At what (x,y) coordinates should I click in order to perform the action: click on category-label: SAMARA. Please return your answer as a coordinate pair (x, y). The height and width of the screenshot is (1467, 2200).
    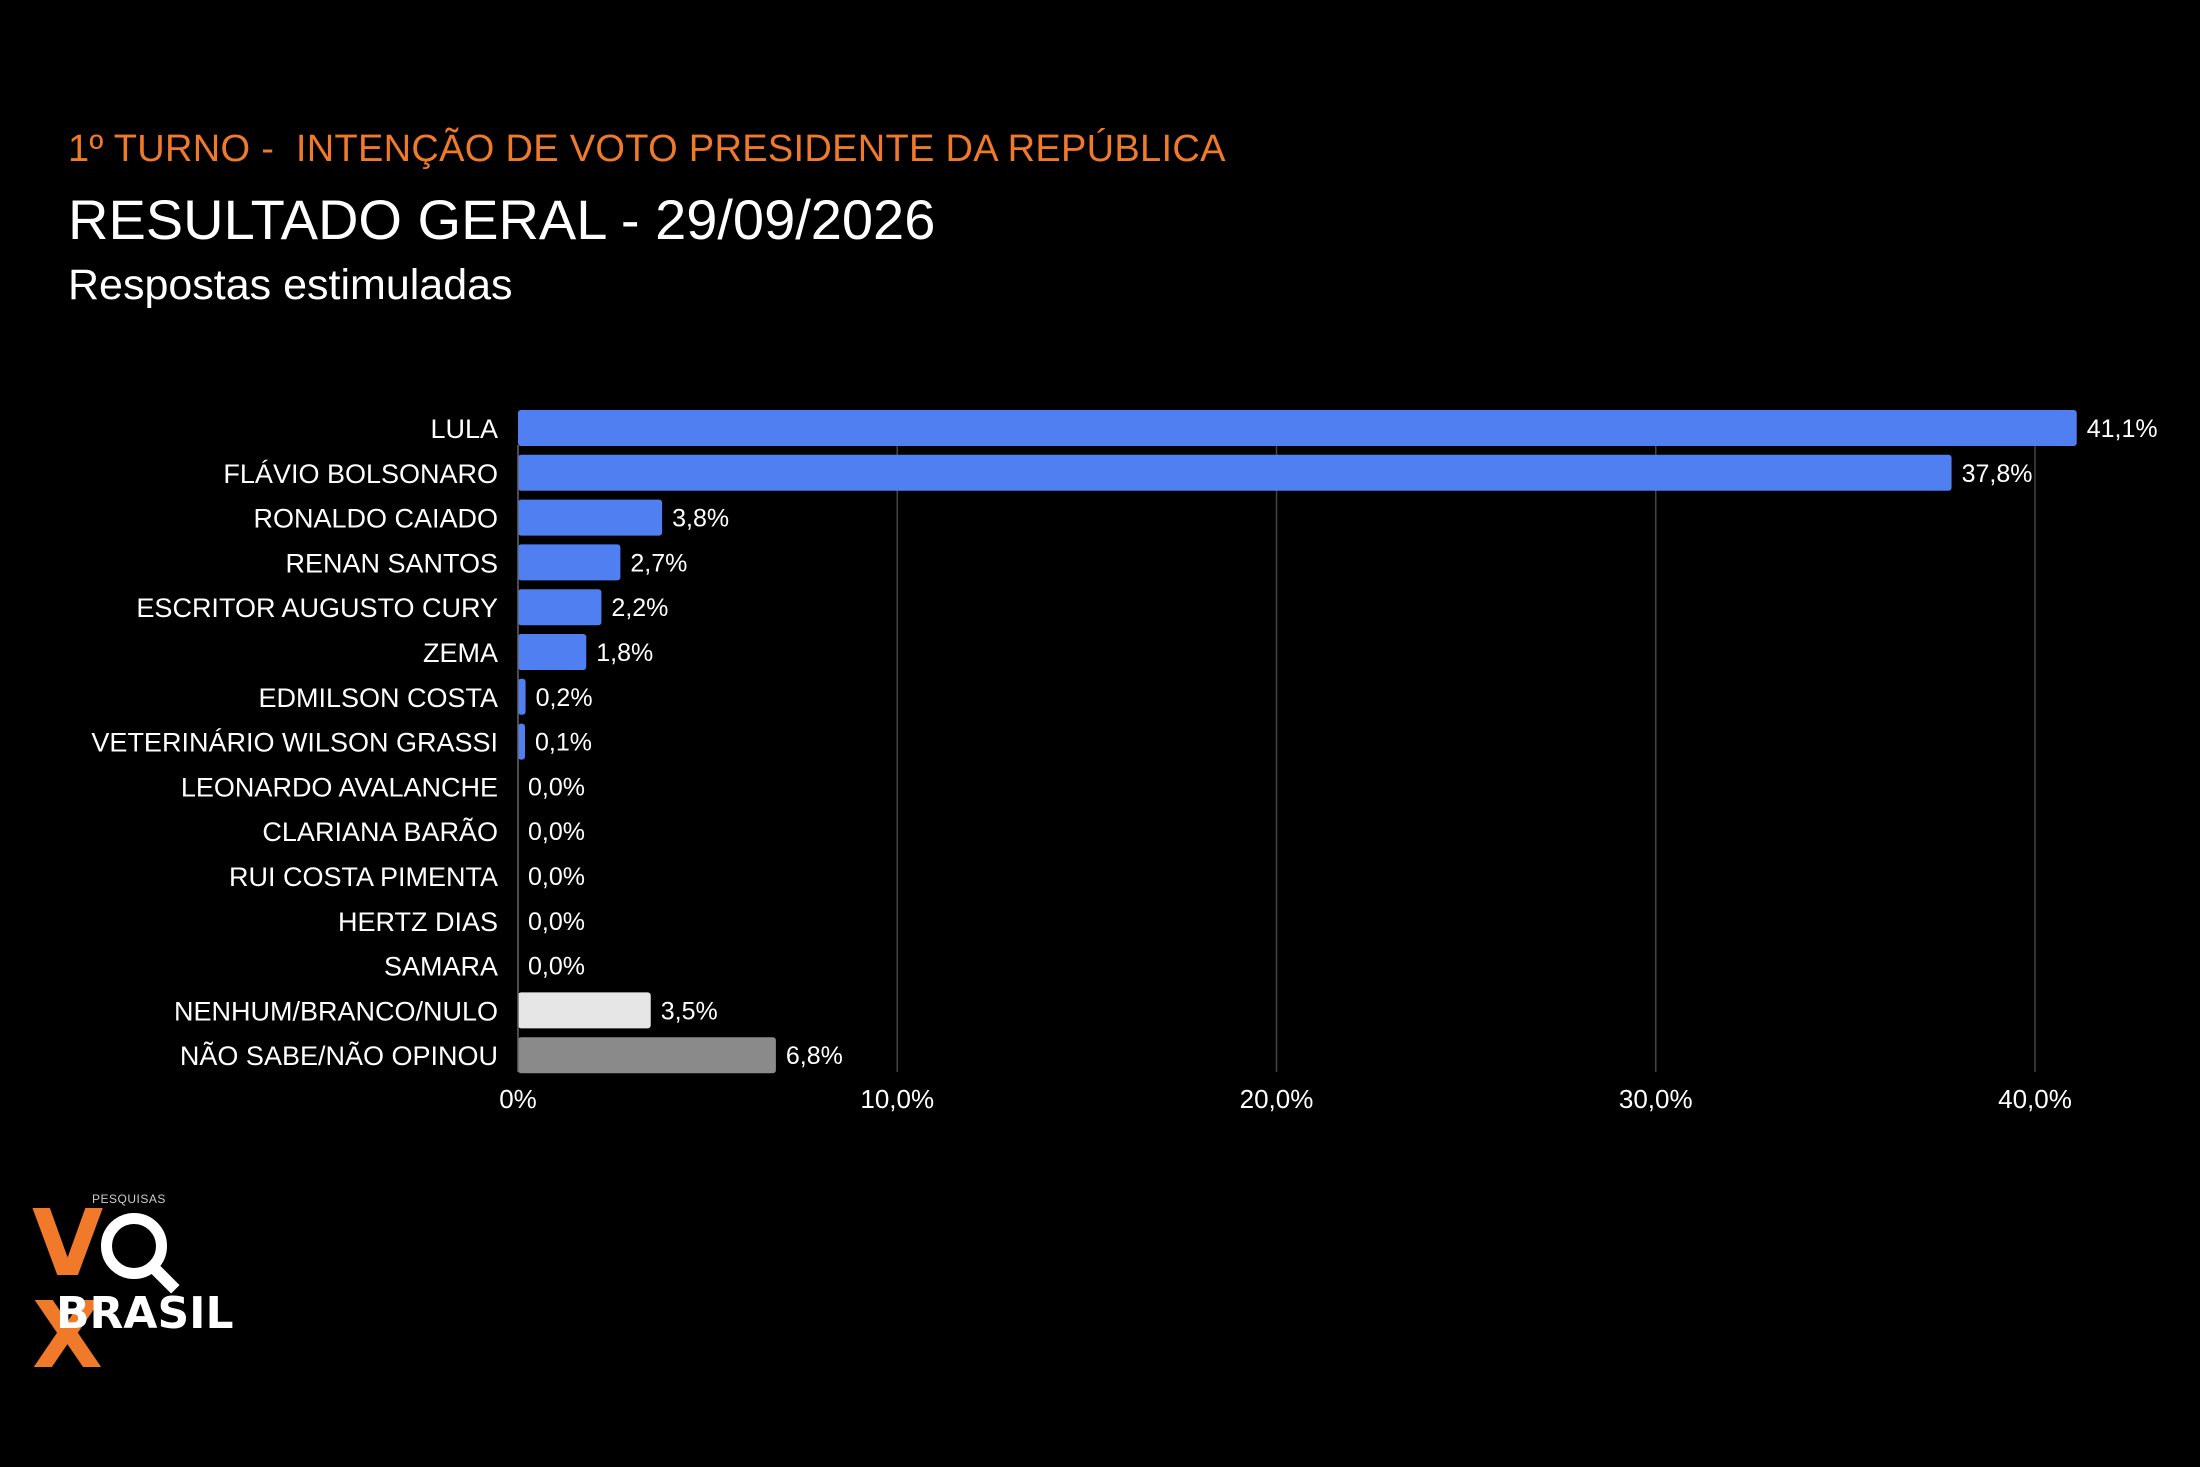
    Looking at the image, I should click on (441, 967).